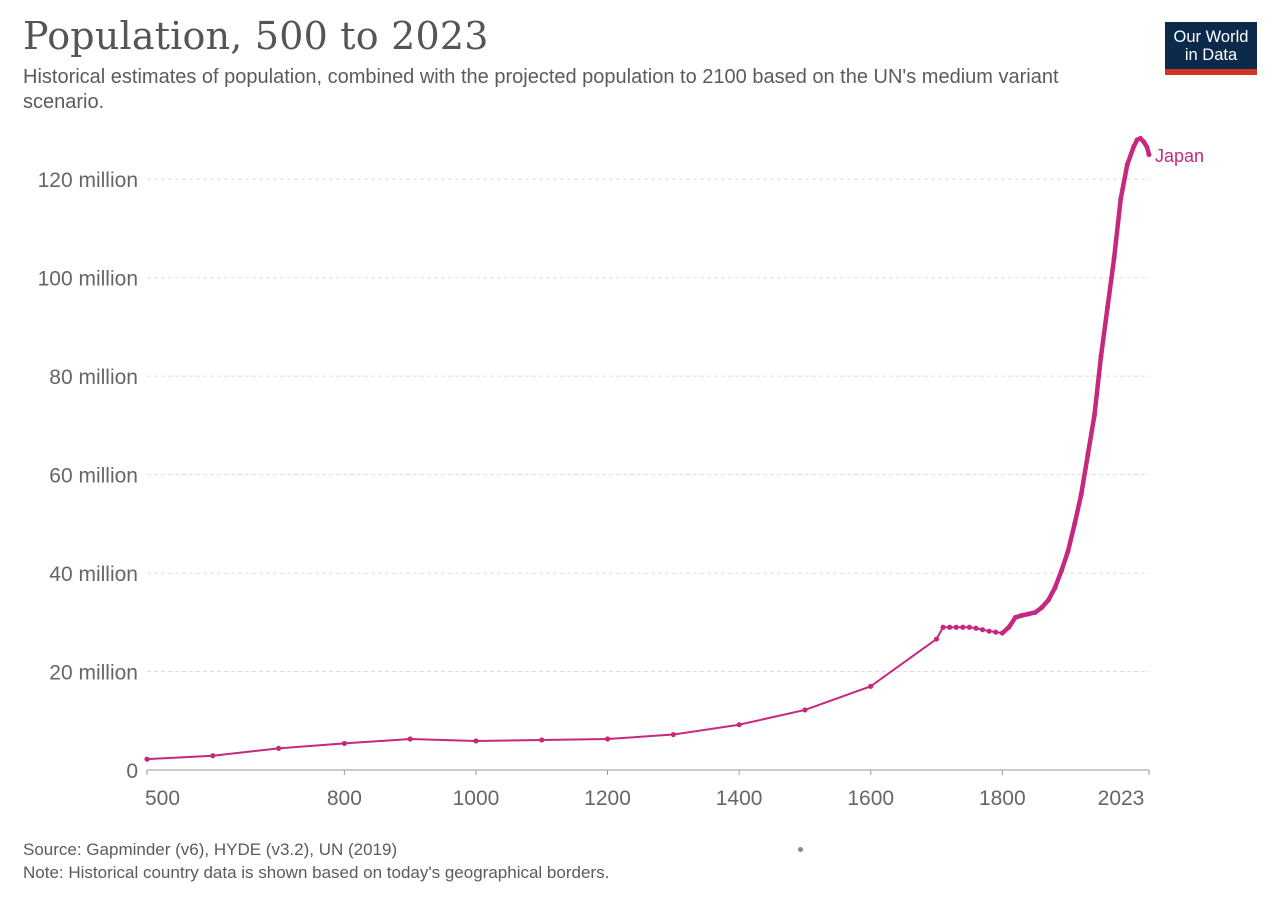 The height and width of the screenshot is (904, 1280). Describe the element at coordinates (93, 673) in the screenshot. I see `y-tick-label: 20 million` at that location.